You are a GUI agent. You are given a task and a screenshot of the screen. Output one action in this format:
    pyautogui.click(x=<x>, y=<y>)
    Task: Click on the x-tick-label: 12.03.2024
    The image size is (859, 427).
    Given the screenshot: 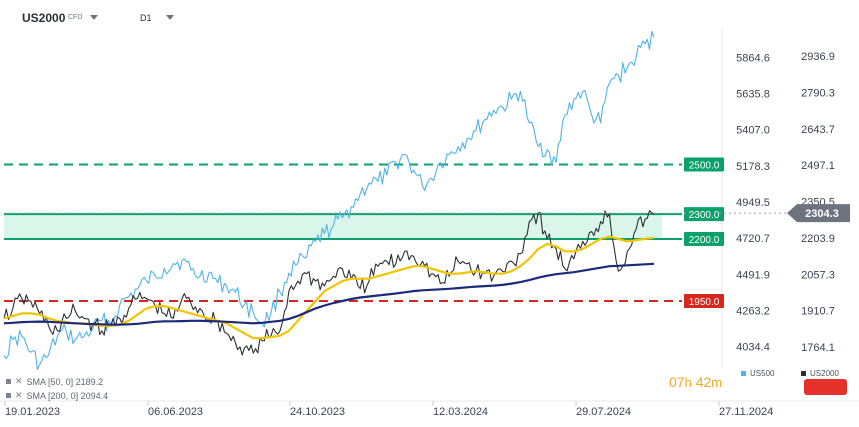 What is the action you would take?
    pyautogui.click(x=460, y=412)
    